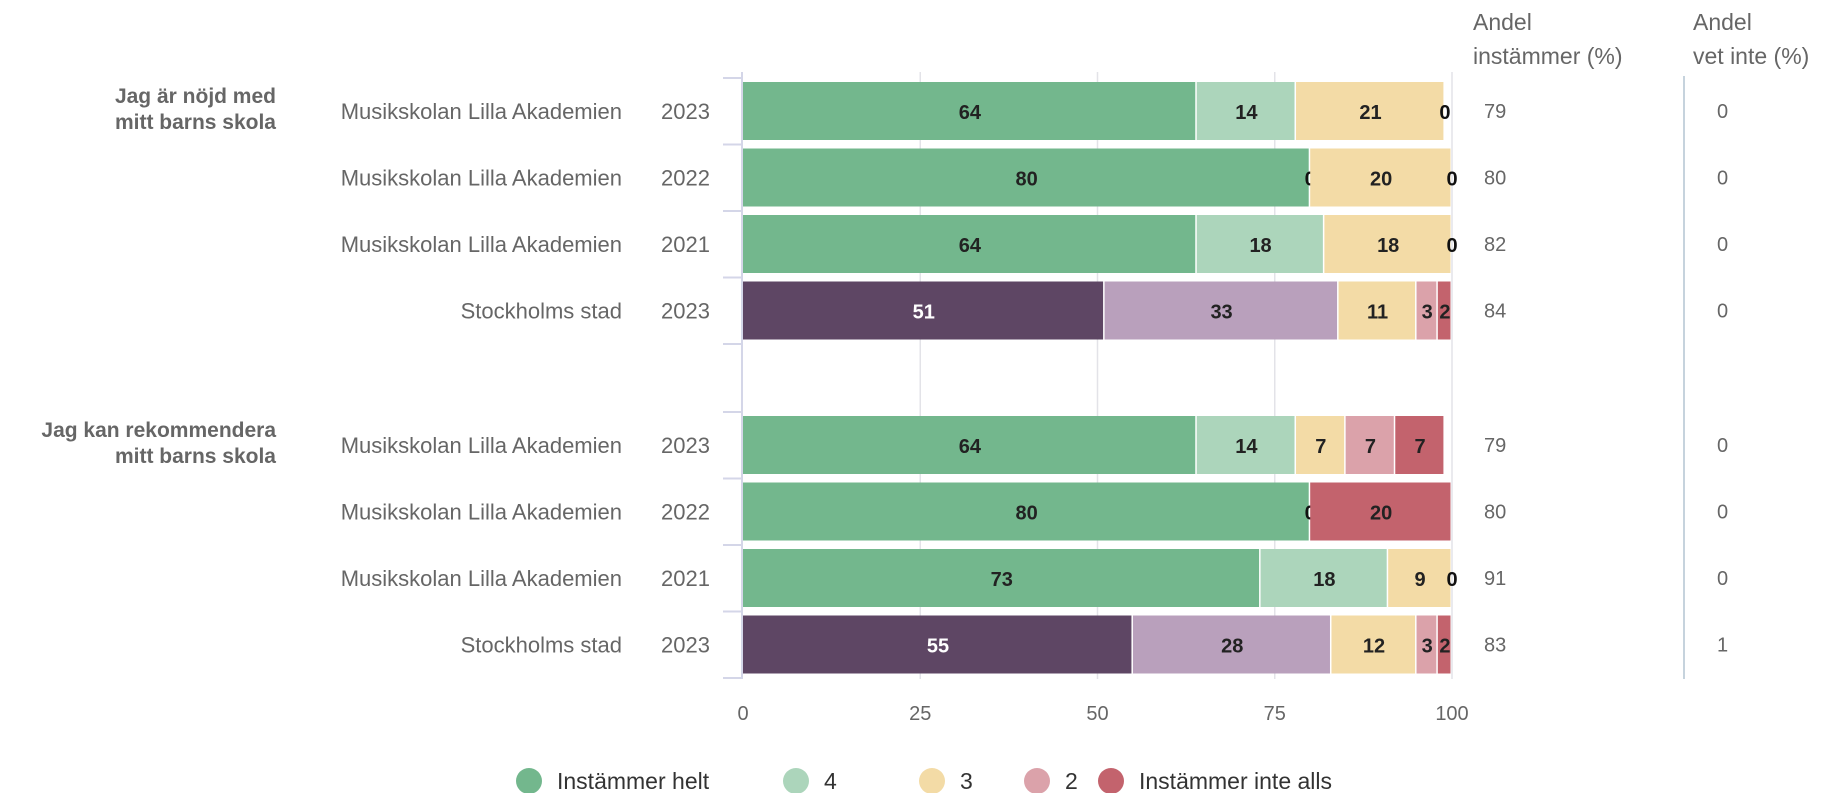  I want to click on row-year-label: 2022, so click(685, 512).